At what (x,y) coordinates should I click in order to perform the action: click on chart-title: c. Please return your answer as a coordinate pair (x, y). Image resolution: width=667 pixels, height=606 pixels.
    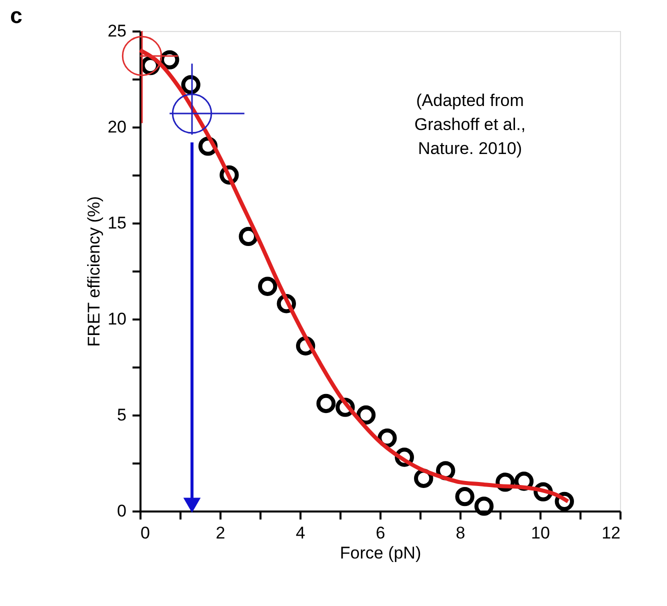
    Looking at the image, I should click on (16, 15).